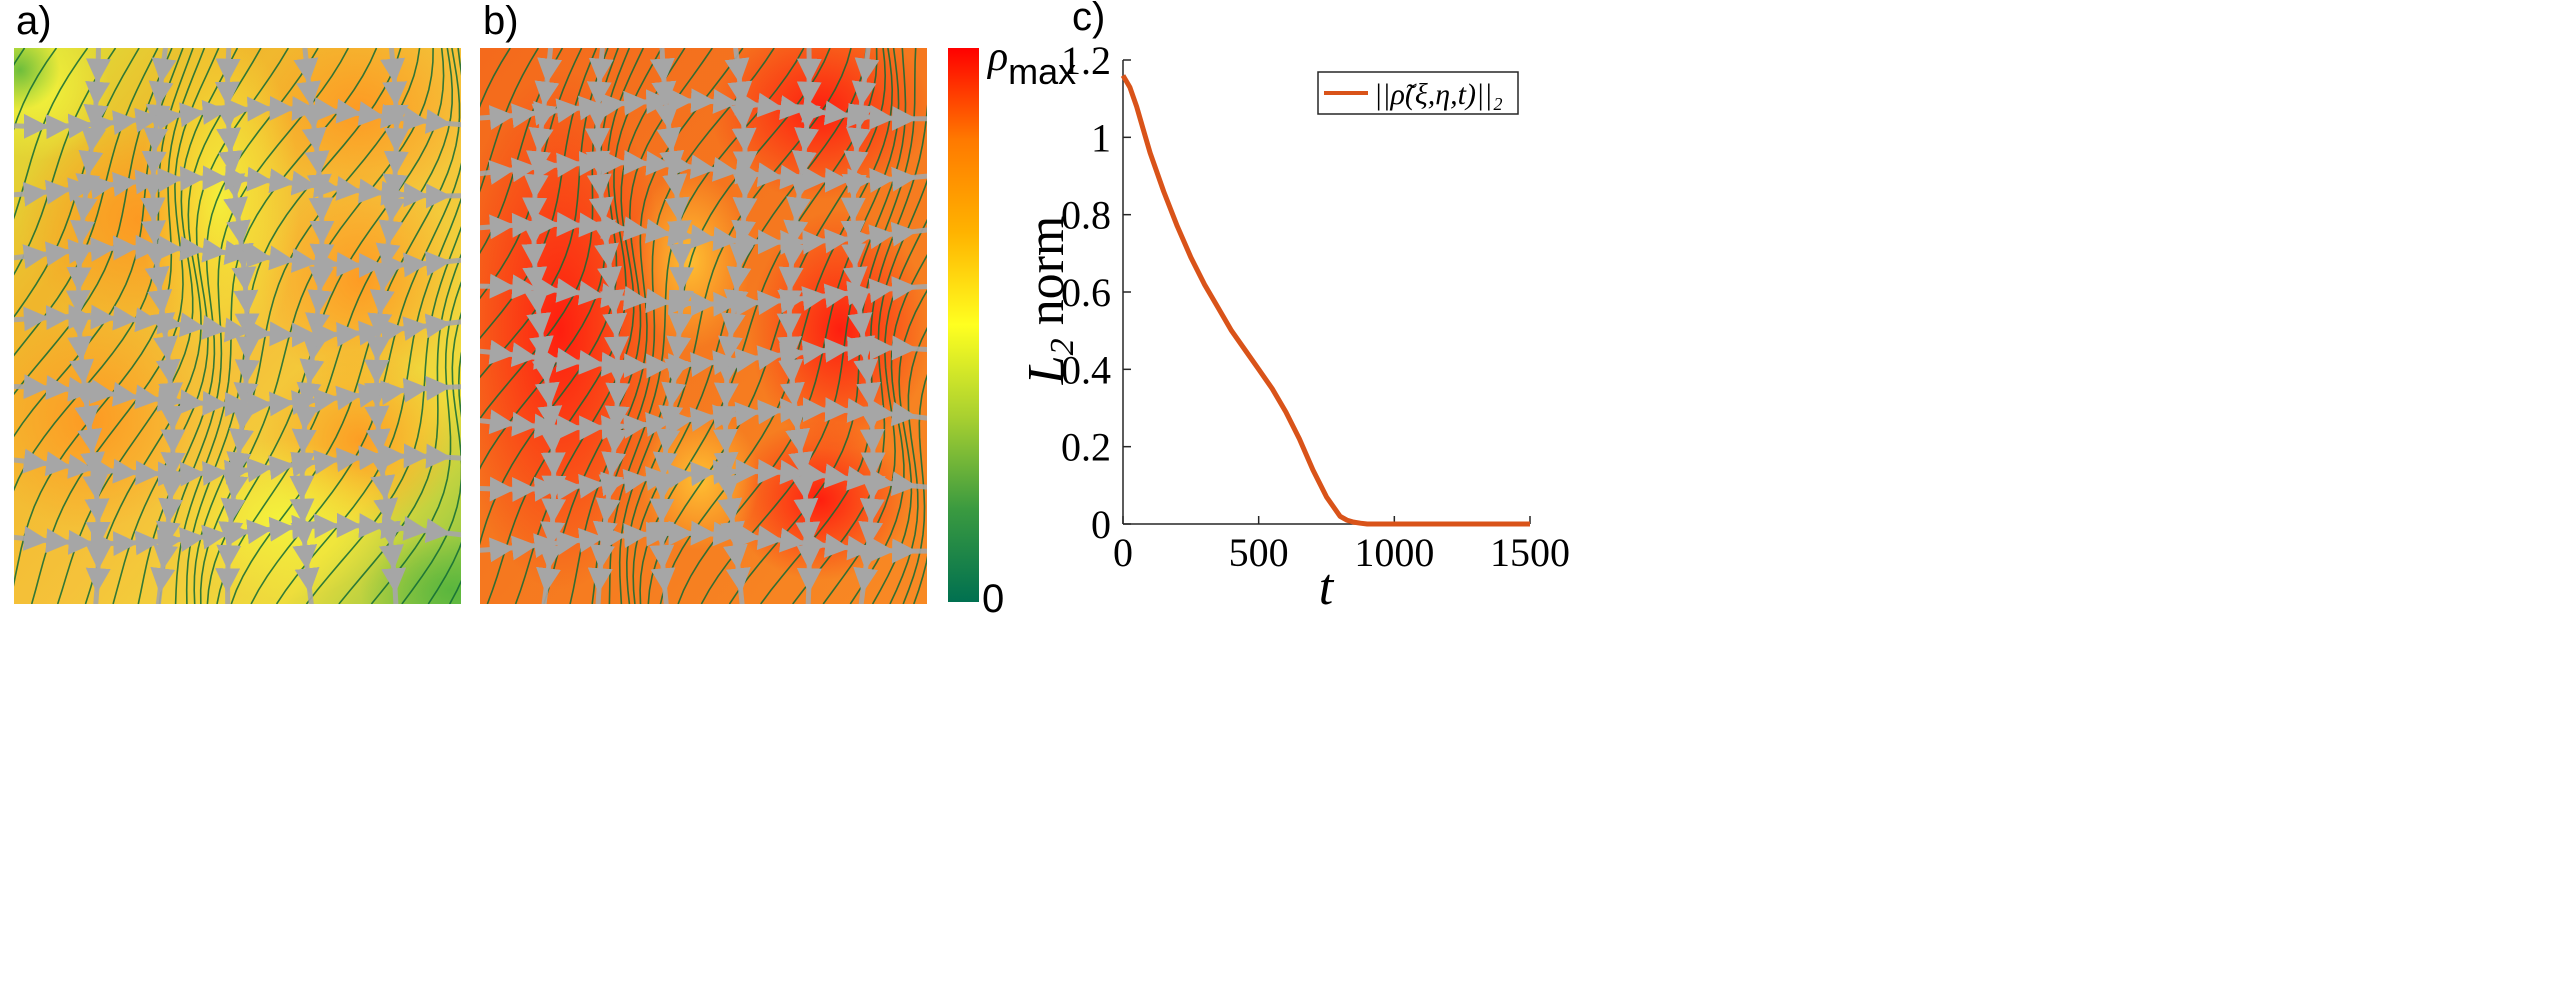  I want to click on colorbar-gradient, so click(963, 325).